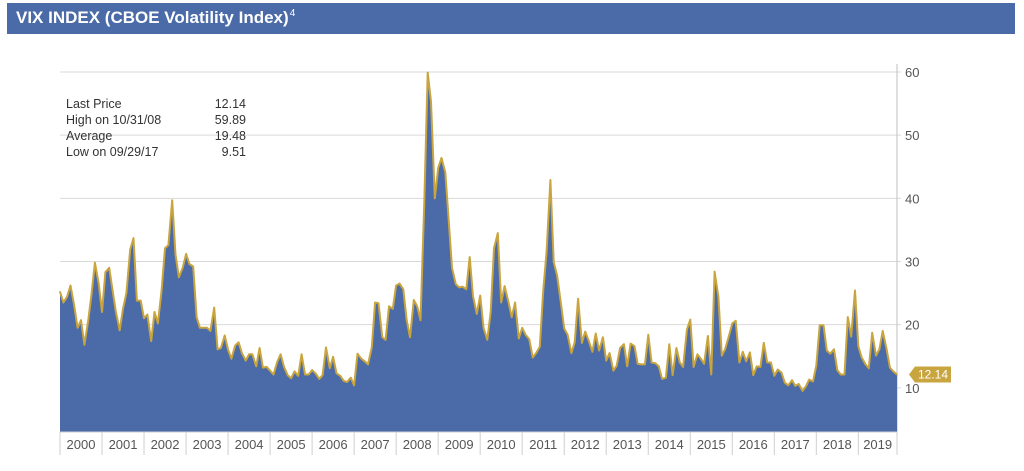  I want to click on x-tick-label: 2015, so click(711, 444).